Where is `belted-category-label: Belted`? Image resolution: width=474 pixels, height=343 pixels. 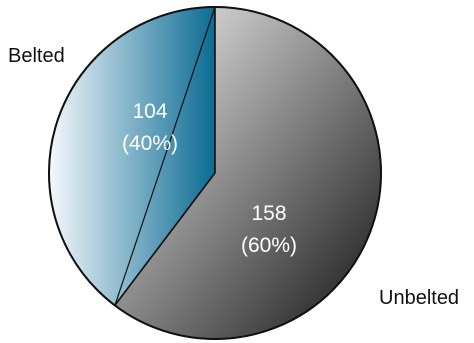 belted-category-label: Belted is located at coordinates (36, 56).